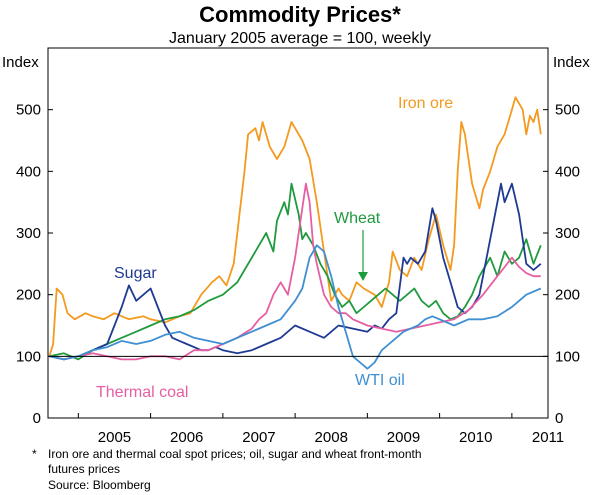  I want to click on x-tick-label: 2007, so click(258, 437).